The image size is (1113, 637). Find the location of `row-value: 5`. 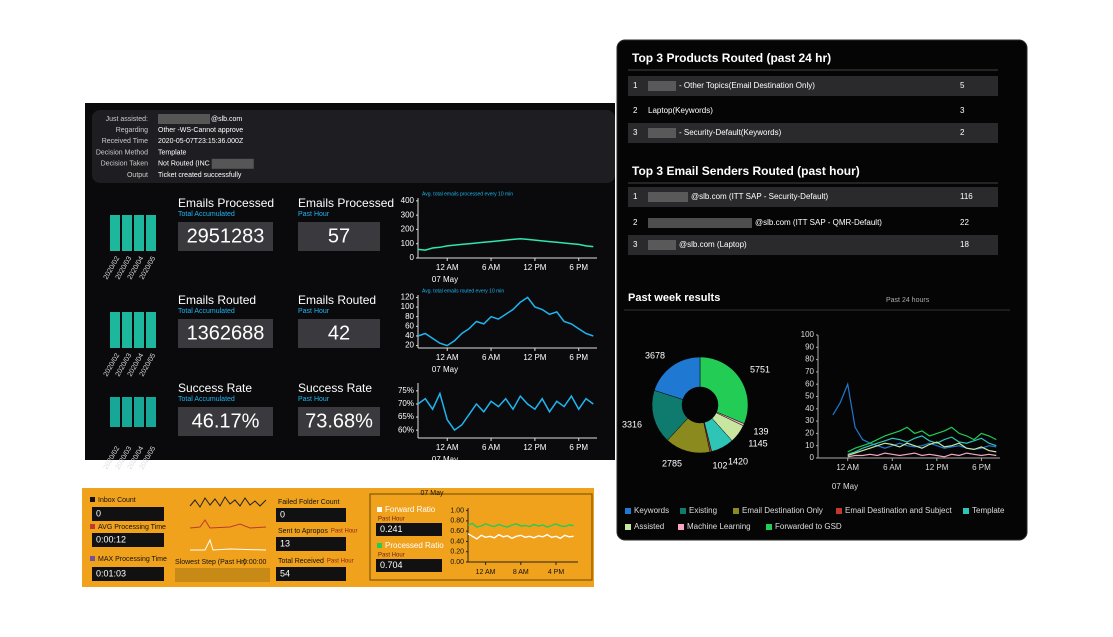

row-value: 5 is located at coordinates (962, 85).